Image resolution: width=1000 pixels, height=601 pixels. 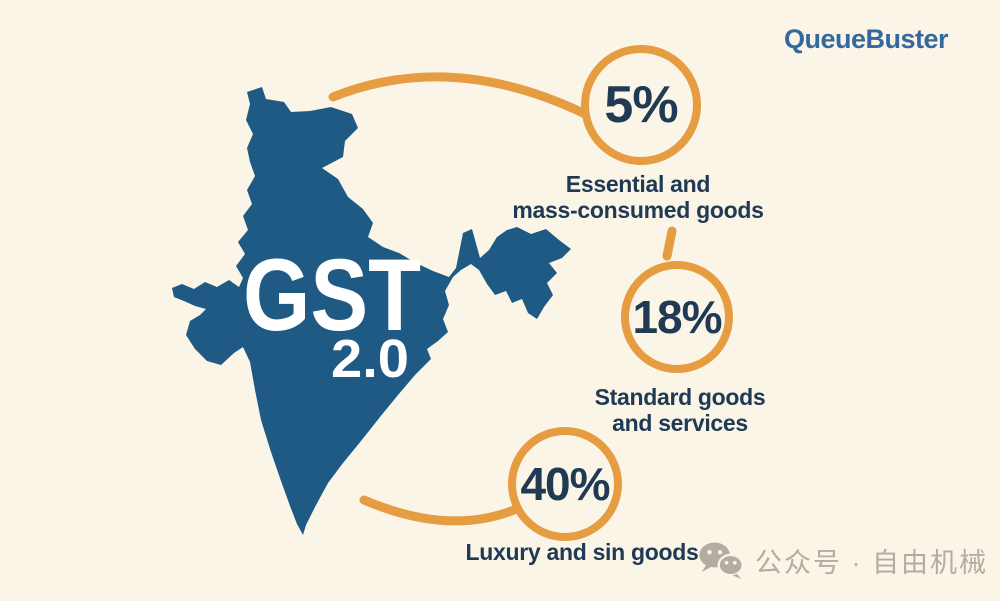 I want to click on rate-circle-18: 18%, so click(x=677, y=317).